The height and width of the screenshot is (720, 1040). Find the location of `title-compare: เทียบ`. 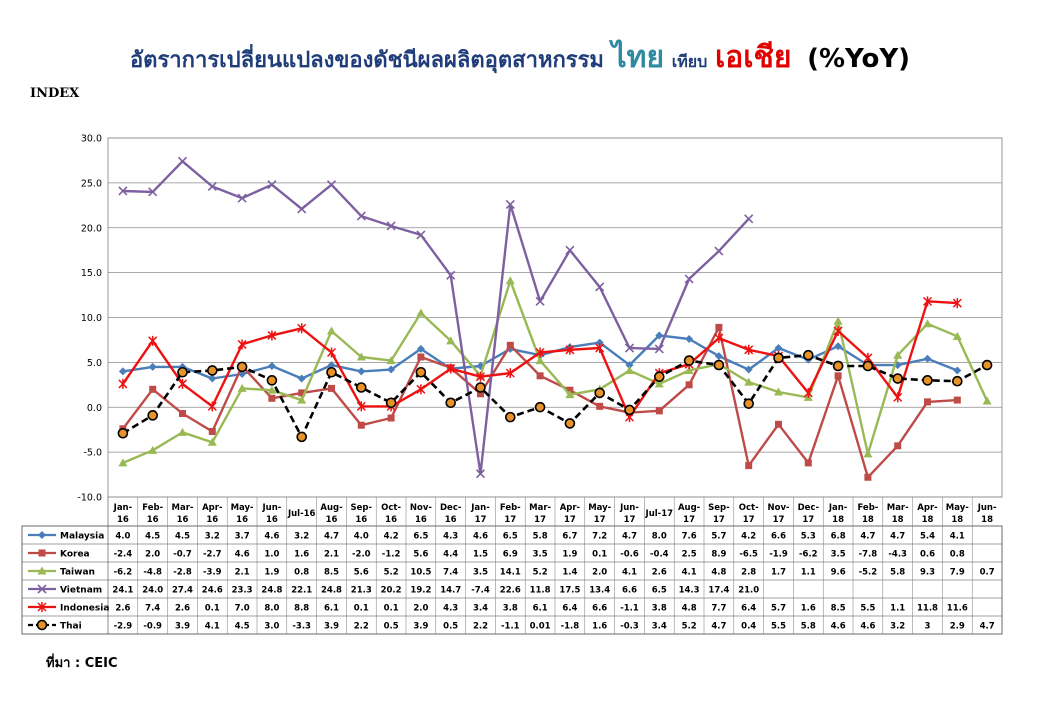

title-compare: เทียบ is located at coordinates (689, 61).